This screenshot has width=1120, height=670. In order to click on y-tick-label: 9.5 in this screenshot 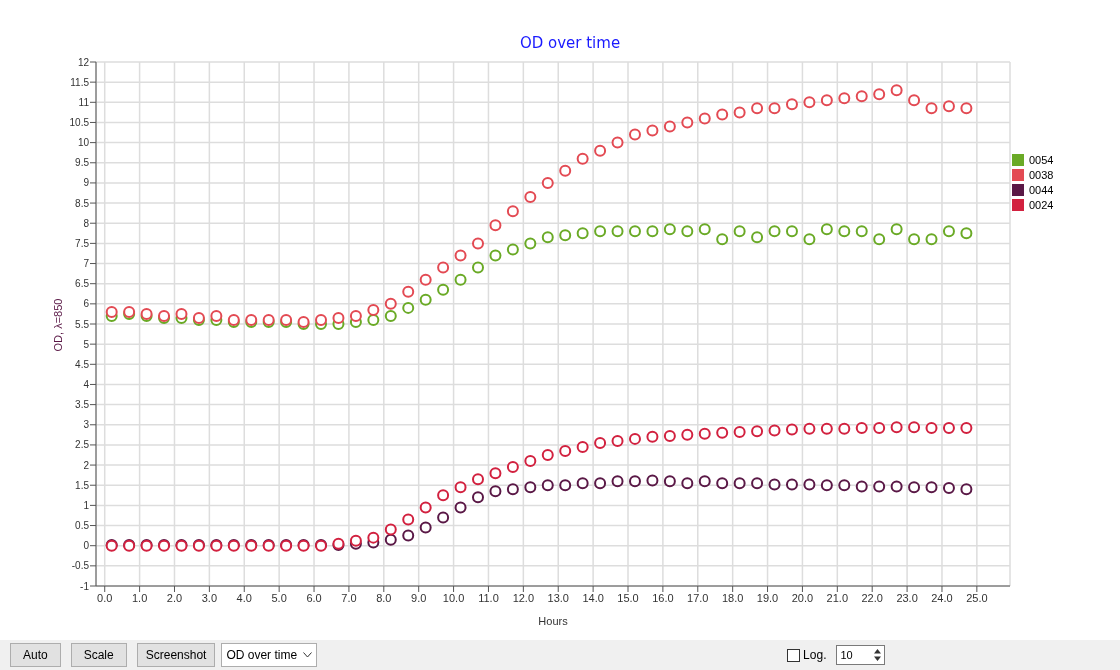, I will do `click(82, 163)`.